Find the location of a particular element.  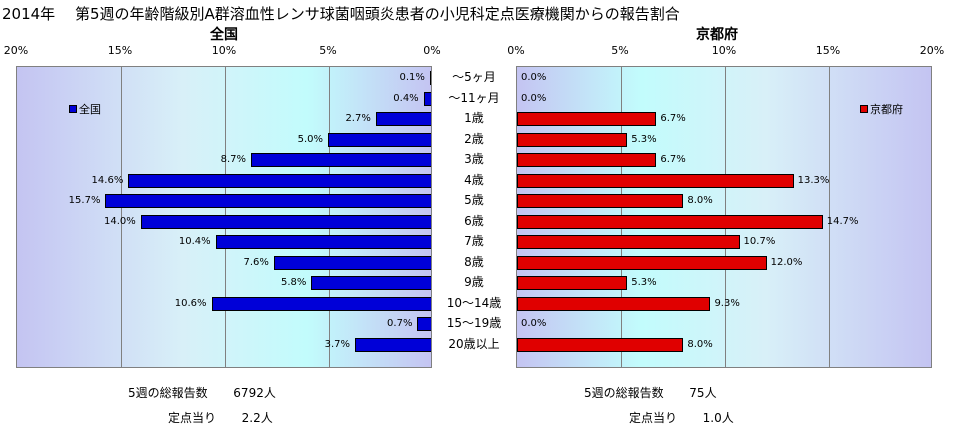

left-value-label: 5.8% is located at coordinates (293, 283).